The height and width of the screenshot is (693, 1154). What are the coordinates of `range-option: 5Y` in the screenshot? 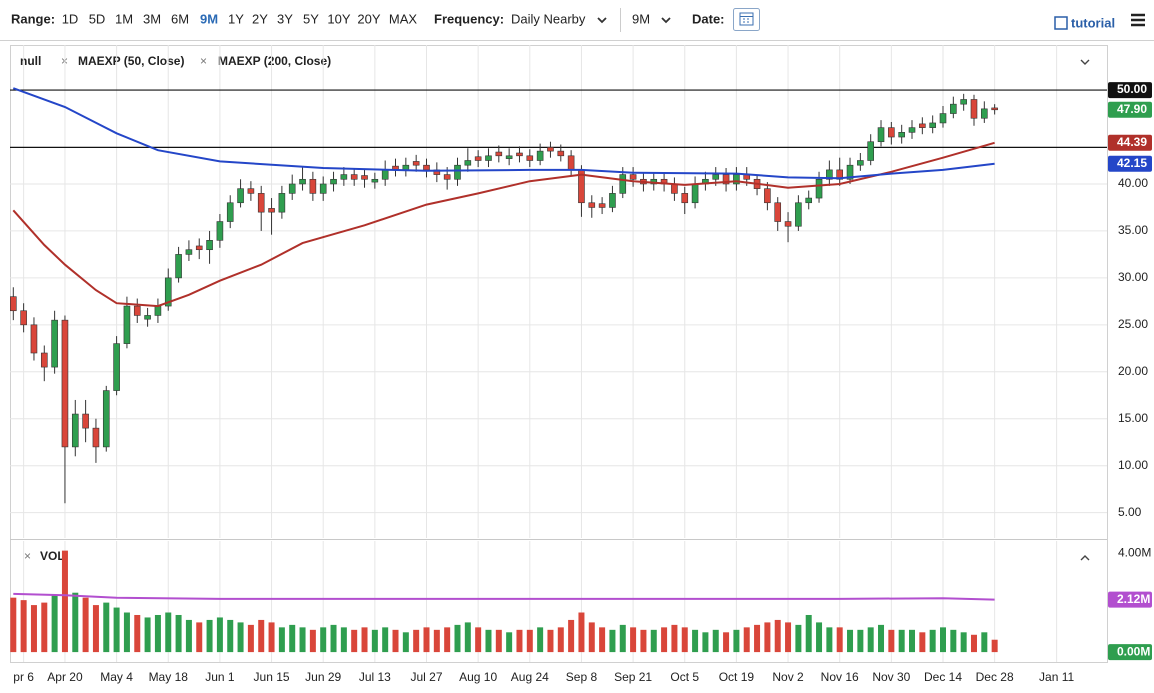 It's located at (311, 18).